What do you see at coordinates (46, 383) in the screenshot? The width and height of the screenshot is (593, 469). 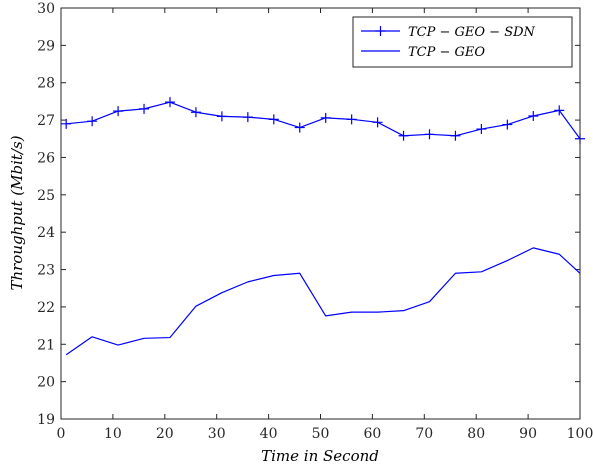 I see `y-tick-label: 20` at bounding box center [46, 383].